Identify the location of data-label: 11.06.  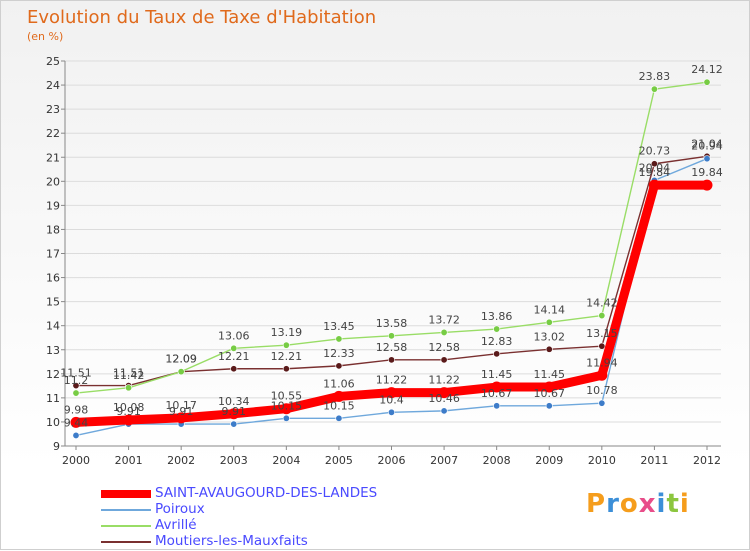
(339, 383).